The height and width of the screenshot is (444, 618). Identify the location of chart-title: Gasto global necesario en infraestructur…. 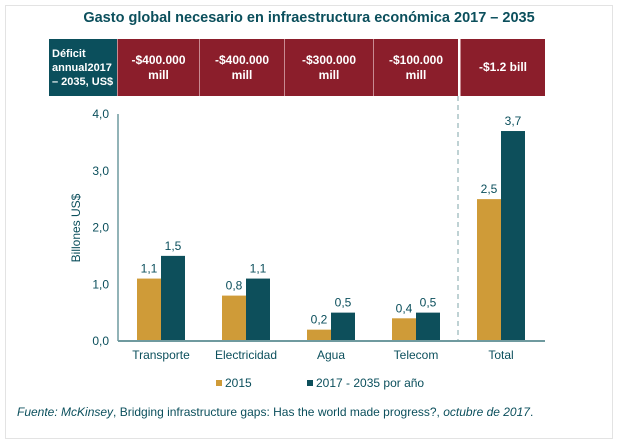
(309, 18).